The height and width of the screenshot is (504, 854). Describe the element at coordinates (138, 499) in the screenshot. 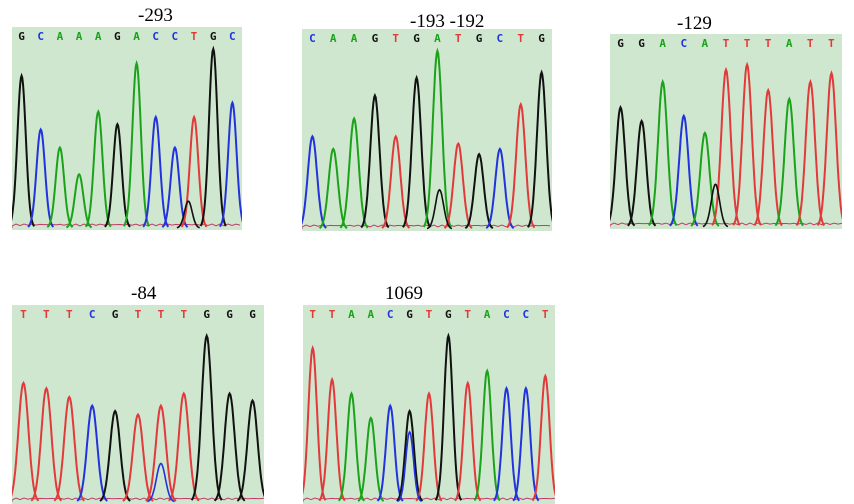

I see `baseline-noise` at that location.